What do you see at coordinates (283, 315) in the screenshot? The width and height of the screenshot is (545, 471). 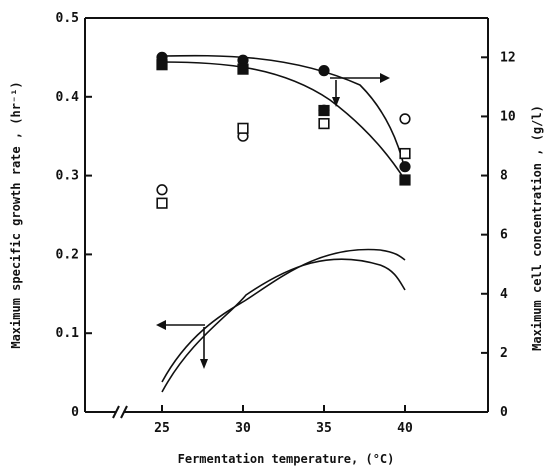 I see `curve-open-circle` at bounding box center [283, 315].